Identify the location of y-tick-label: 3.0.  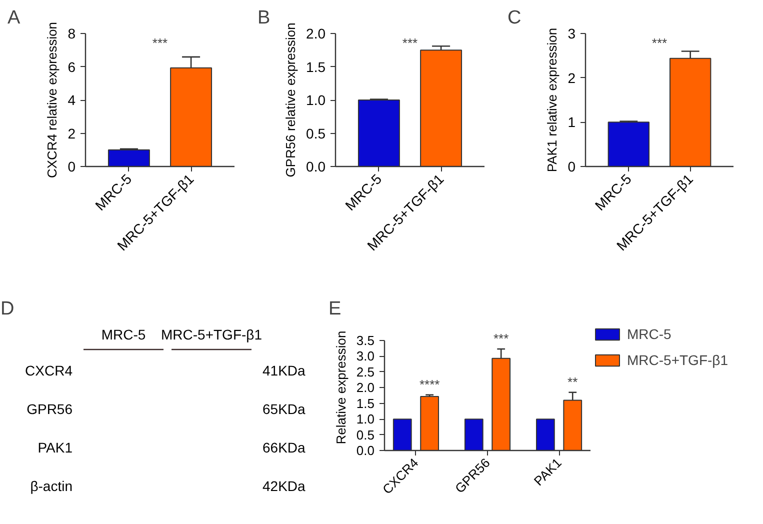
(365, 356).